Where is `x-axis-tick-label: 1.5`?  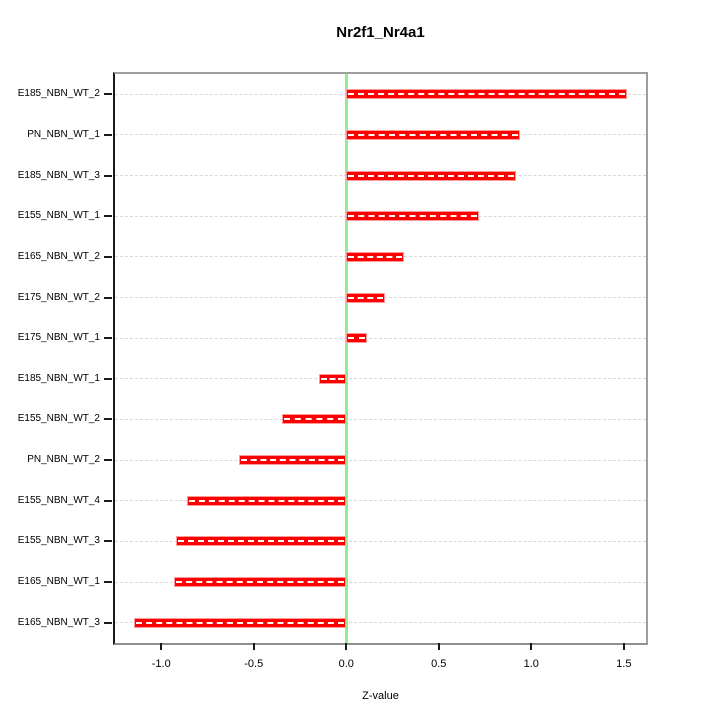 x-axis-tick-label: 1.5 is located at coordinates (624, 664).